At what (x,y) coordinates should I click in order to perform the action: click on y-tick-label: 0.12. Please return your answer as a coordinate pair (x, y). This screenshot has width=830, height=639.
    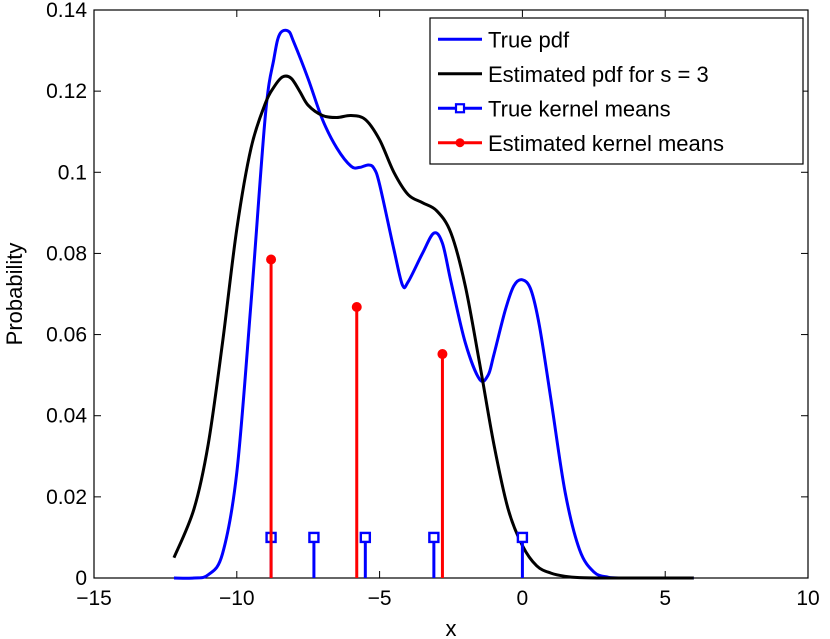
    Looking at the image, I should click on (66, 91).